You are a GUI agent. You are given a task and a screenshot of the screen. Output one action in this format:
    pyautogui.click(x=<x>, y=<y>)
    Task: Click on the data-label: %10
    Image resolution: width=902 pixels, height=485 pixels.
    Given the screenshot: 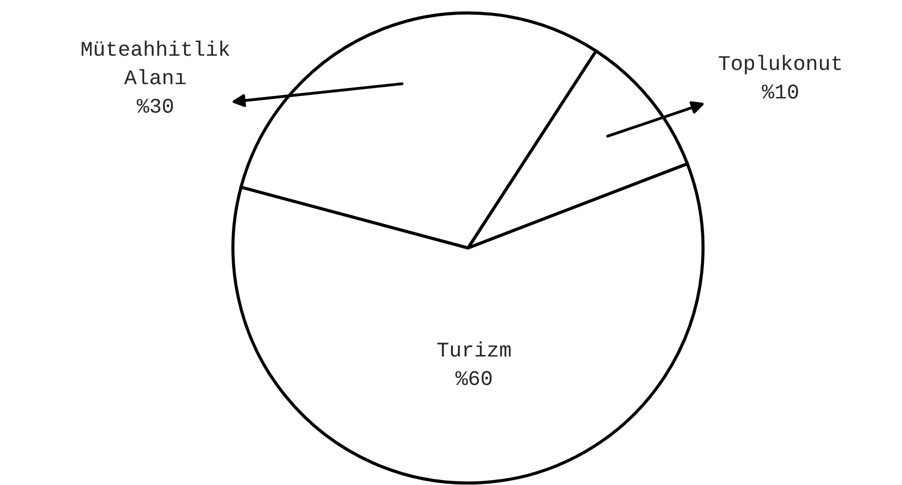 What is the action you would take?
    pyautogui.click(x=780, y=91)
    